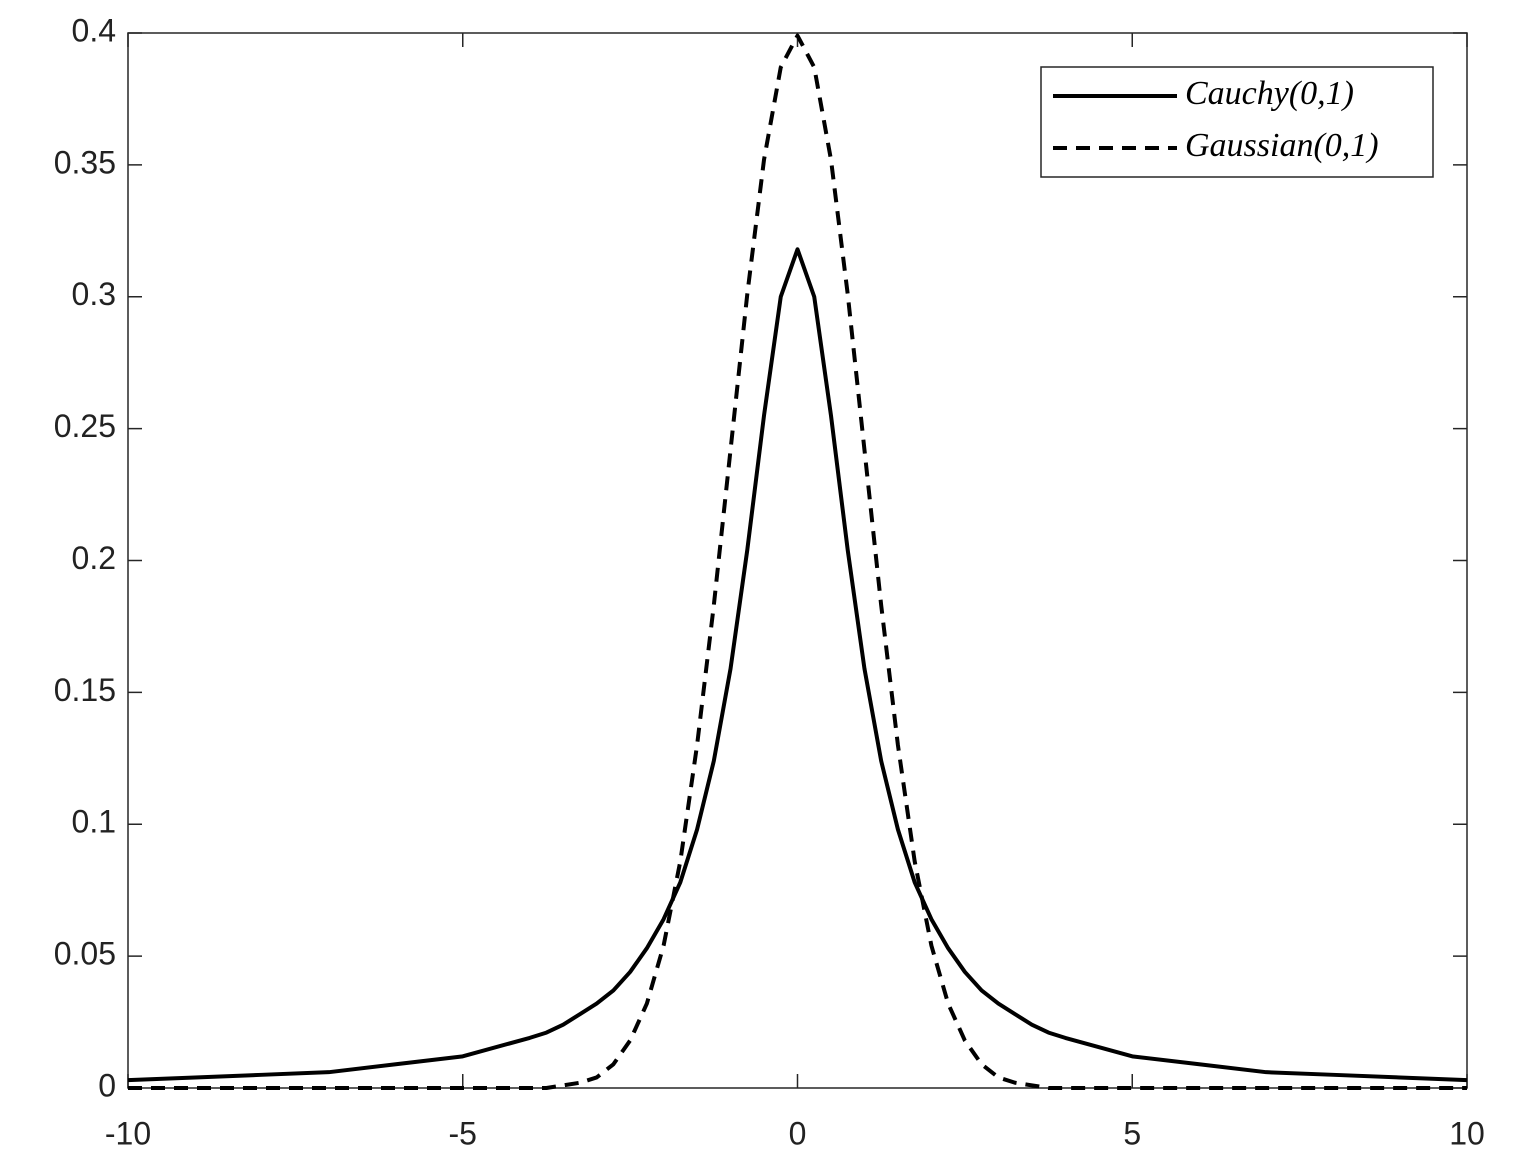 Image resolution: width=1513 pixels, height=1171 pixels. I want to click on x-tick-label: -10, so click(128, 1133).